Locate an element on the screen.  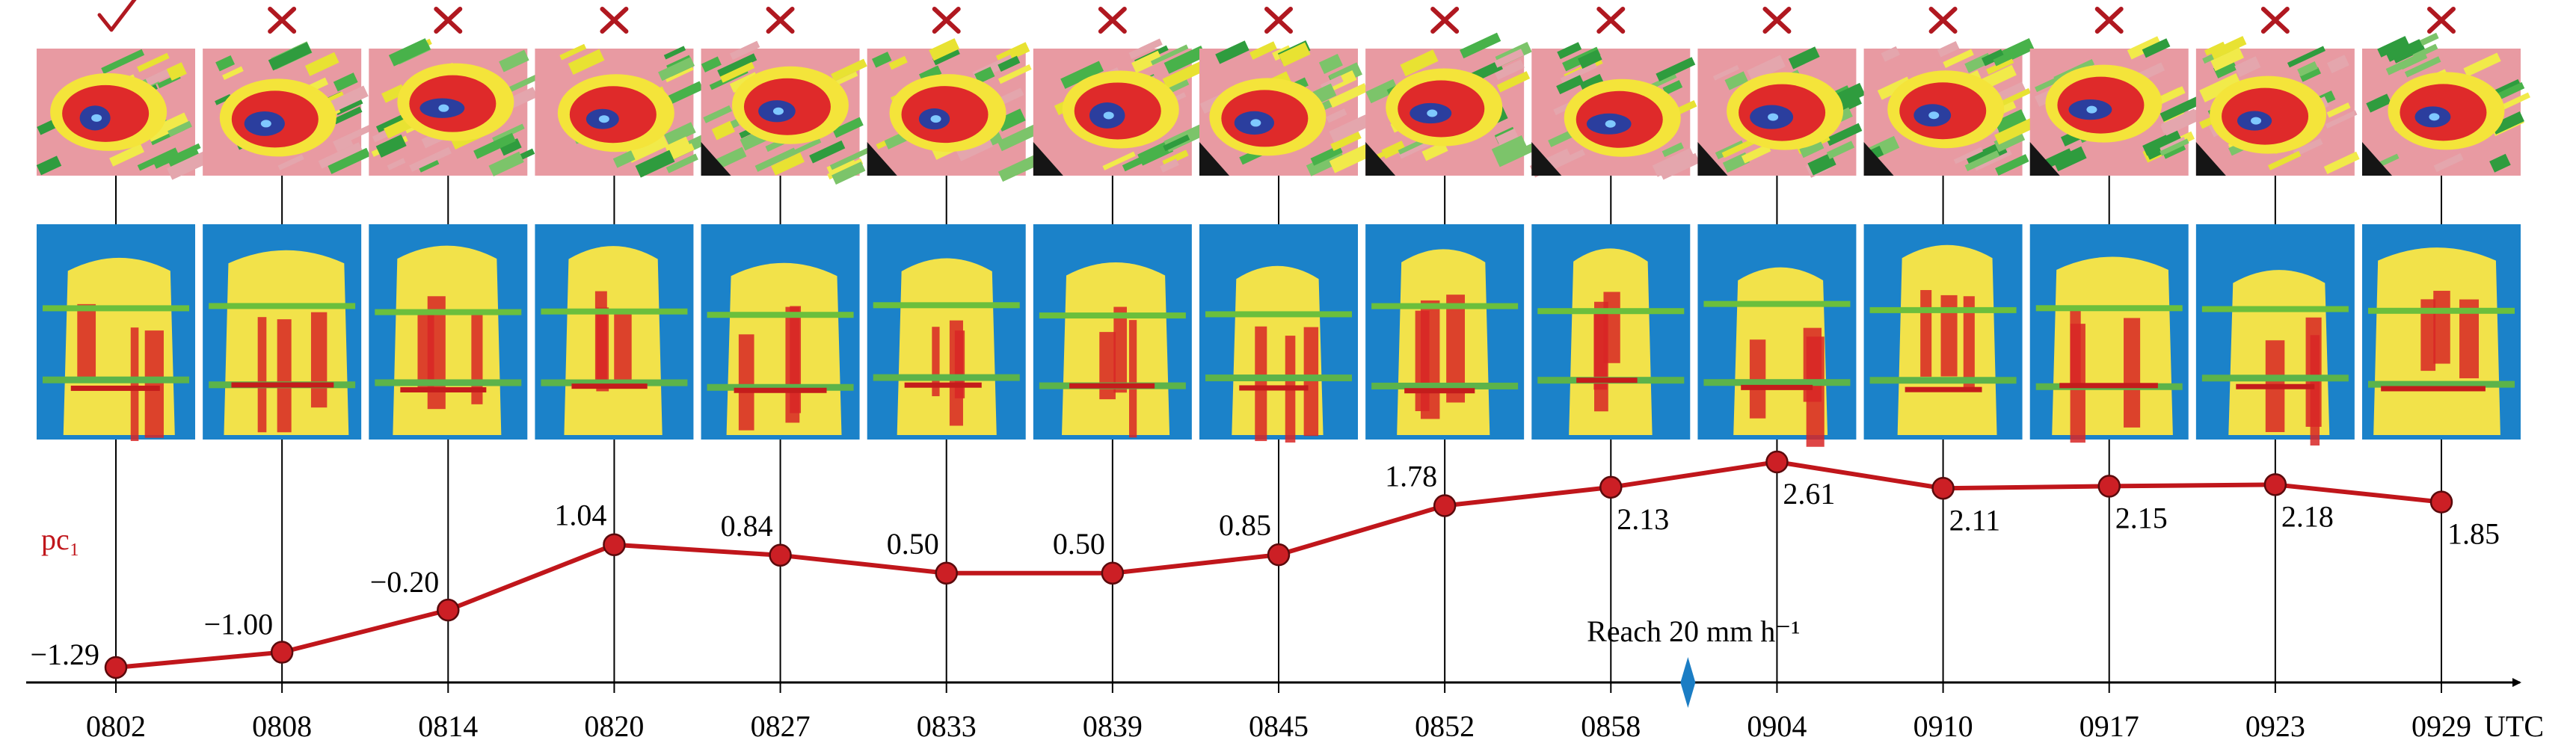
x-tick-label: 0917 is located at coordinates (2109, 726).